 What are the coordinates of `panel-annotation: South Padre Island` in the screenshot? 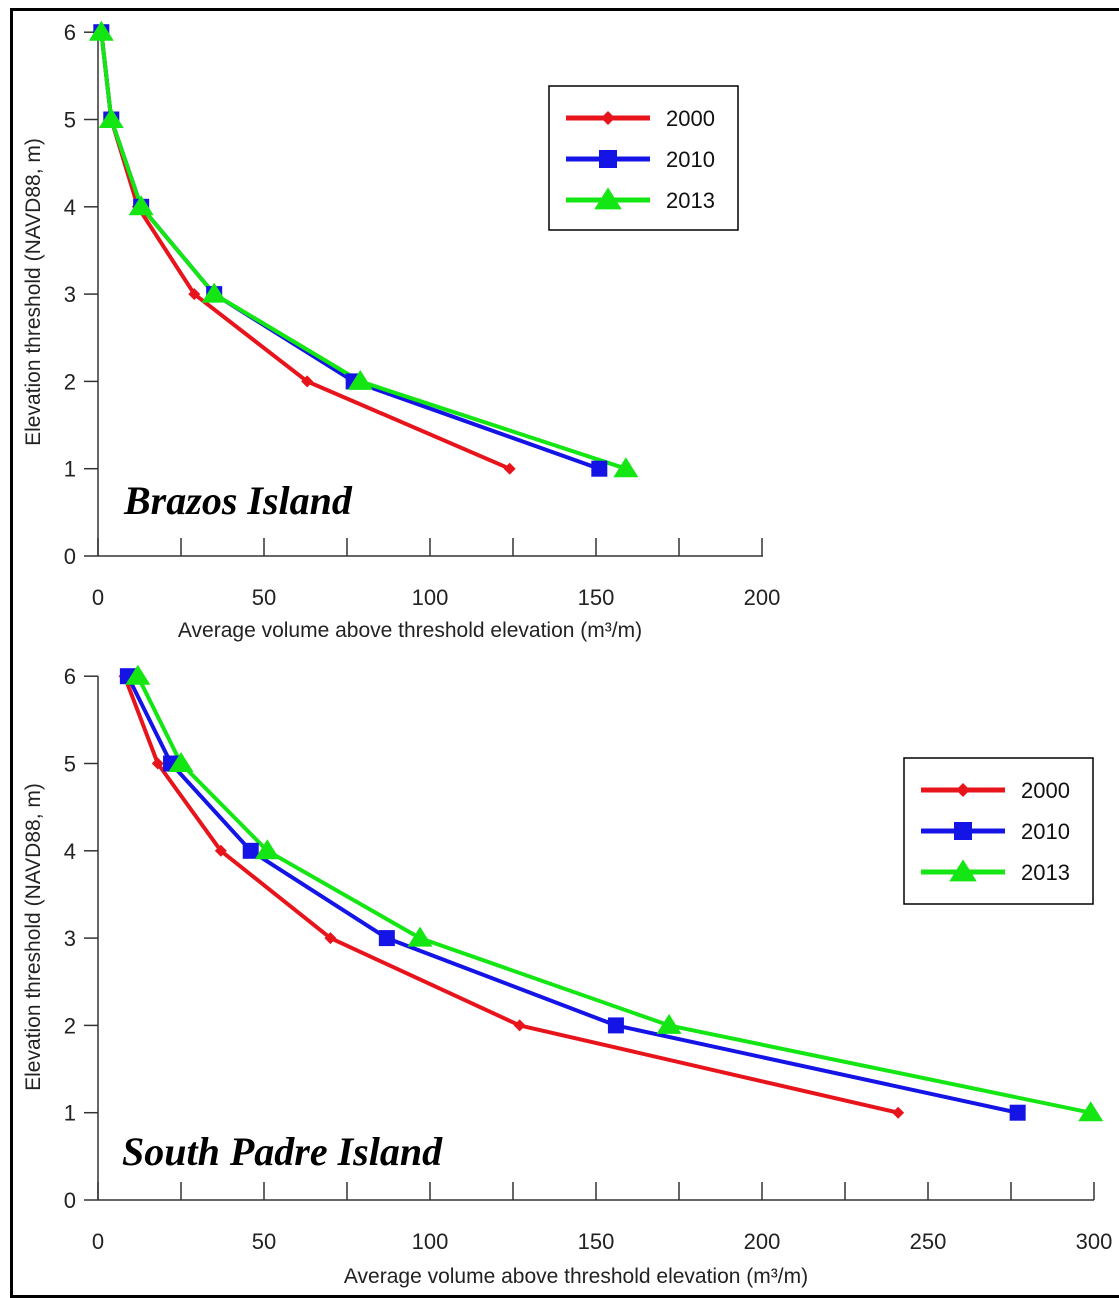 It's located at (282, 1151).